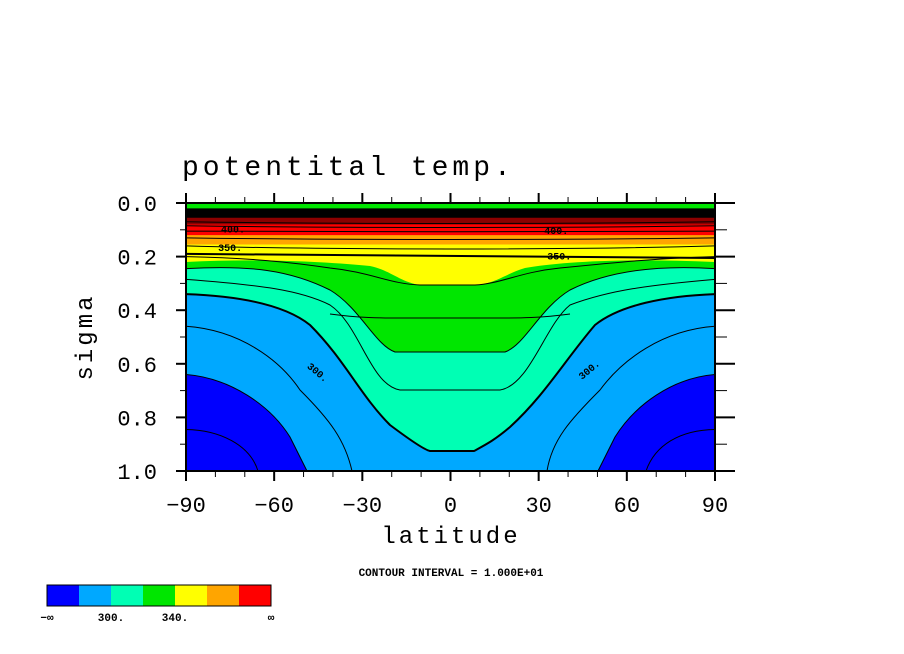  I want to click on colorbar: −∞ 300. 340. ∞, so click(157, 604).